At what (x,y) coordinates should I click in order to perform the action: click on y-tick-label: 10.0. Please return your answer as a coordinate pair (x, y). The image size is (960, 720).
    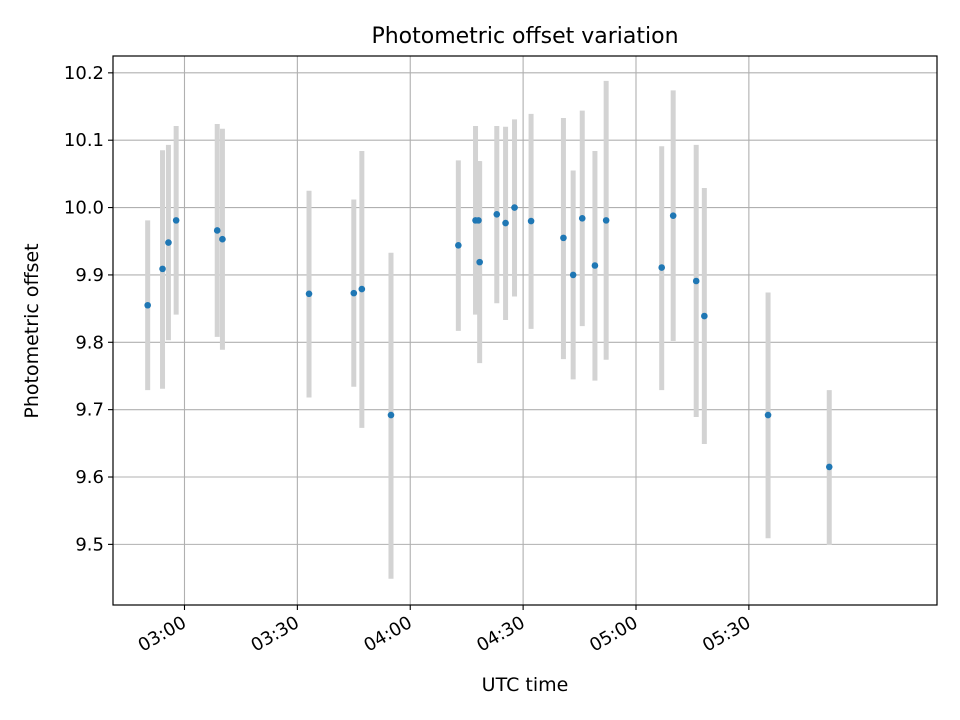
    Looking at the image, I should click on (84, 208).